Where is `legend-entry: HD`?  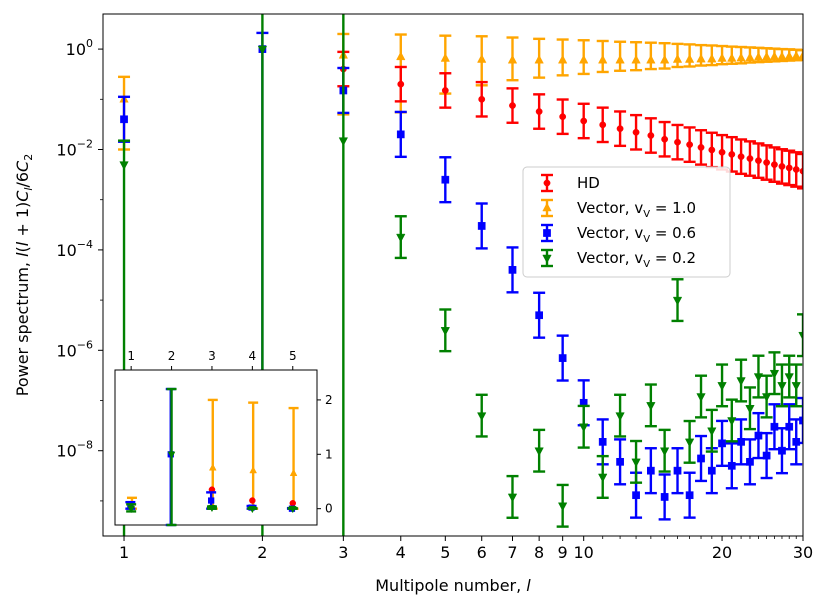 legend-entry: HD is located at coordinates (570, 183).